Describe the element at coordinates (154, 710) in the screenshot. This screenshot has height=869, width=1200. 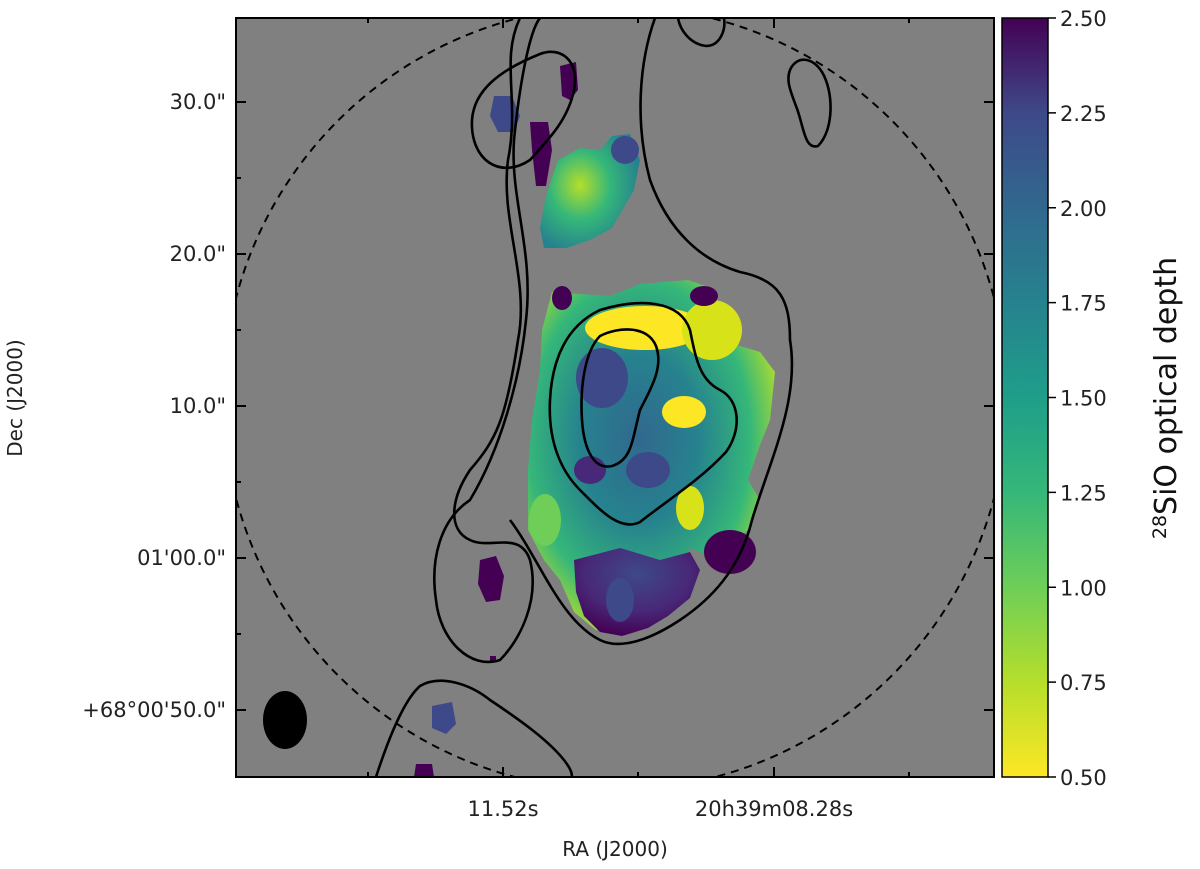
I see `y-tick-label: +68°00'50.0"` at that location.